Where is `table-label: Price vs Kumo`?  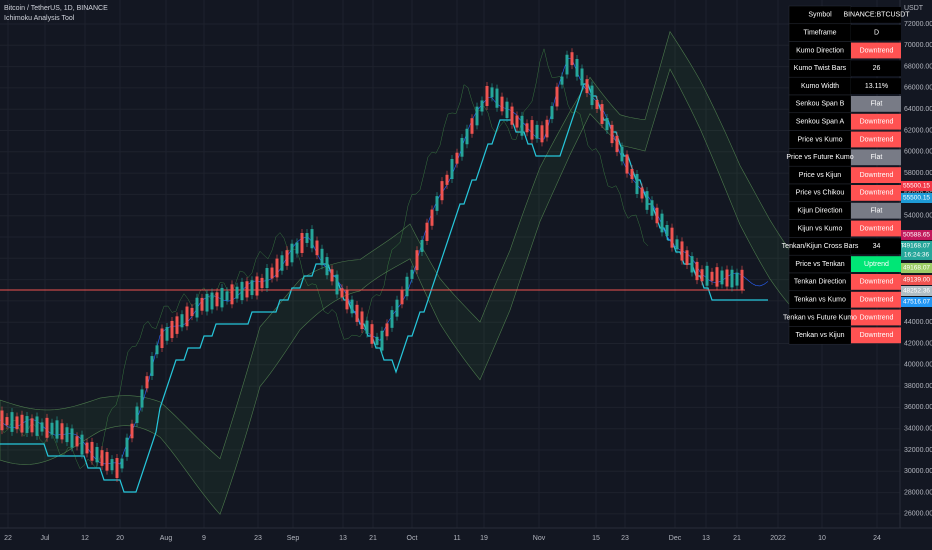 table-label: Price vs Kumo is located at coordinates (819, 139).